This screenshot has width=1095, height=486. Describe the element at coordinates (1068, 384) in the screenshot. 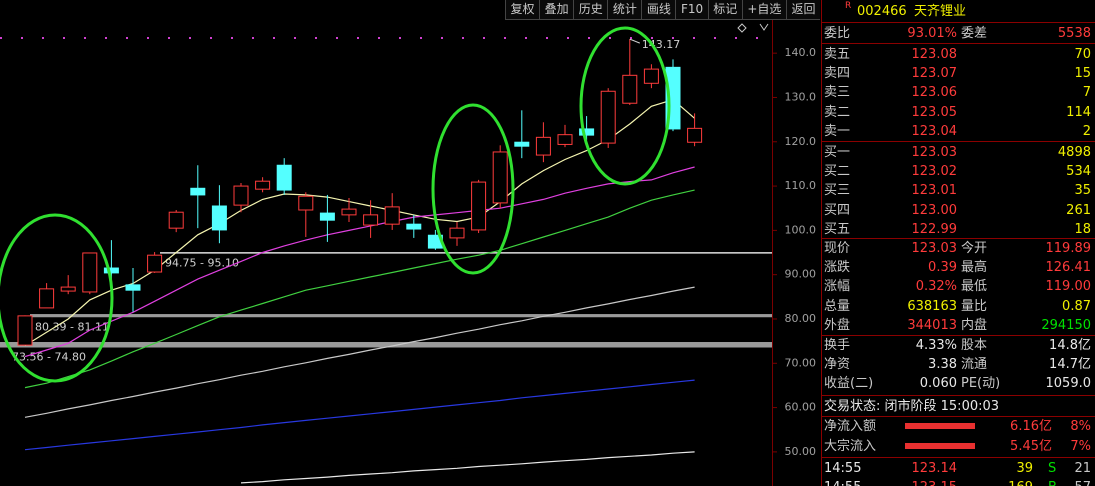

I see `stat-value: 1059.0` at that location.